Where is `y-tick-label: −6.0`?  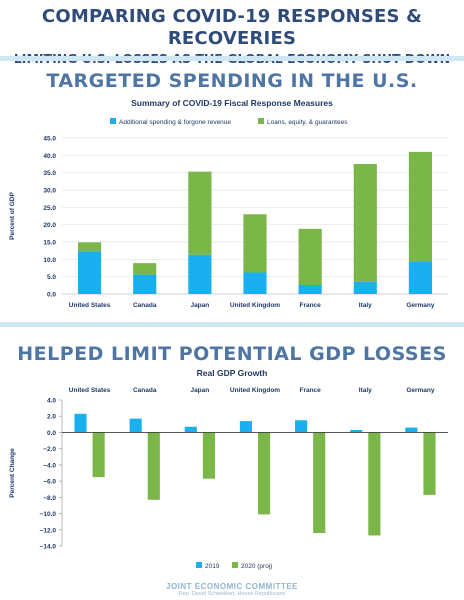
y-tick-label: −6.0 is located at coordinates (49, 482).